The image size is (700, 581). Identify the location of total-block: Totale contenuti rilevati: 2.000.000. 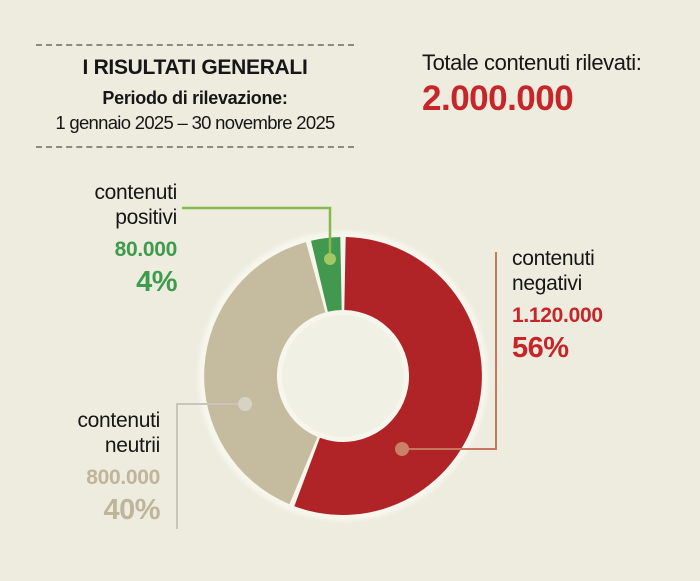
(532, 84).